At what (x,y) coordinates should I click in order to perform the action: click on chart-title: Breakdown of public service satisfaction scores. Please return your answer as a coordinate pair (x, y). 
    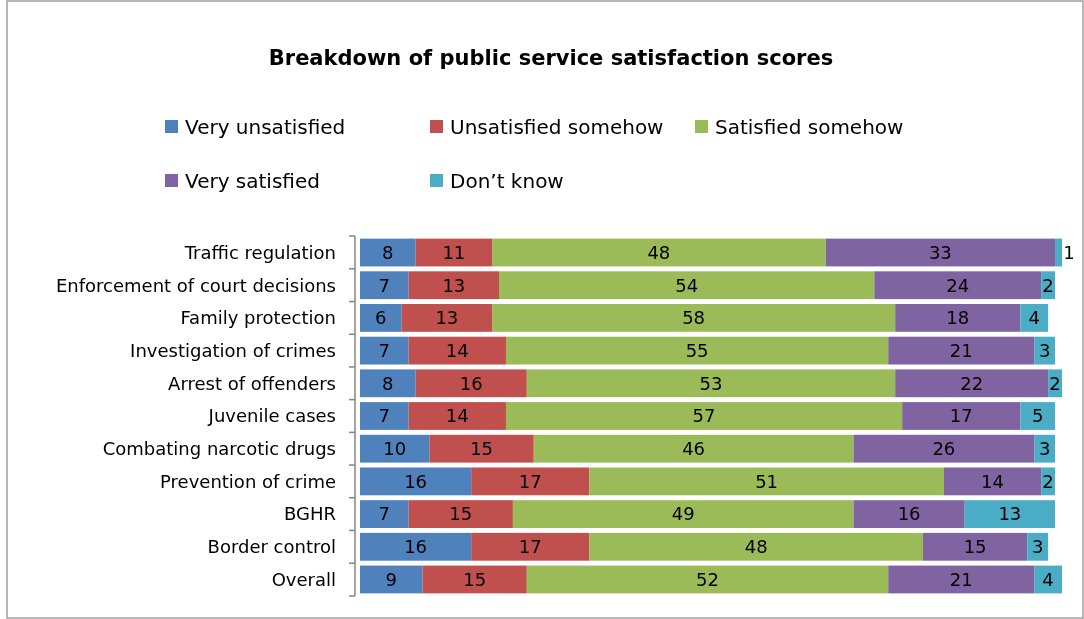
    Looking at the image, I should click on (551, 58).